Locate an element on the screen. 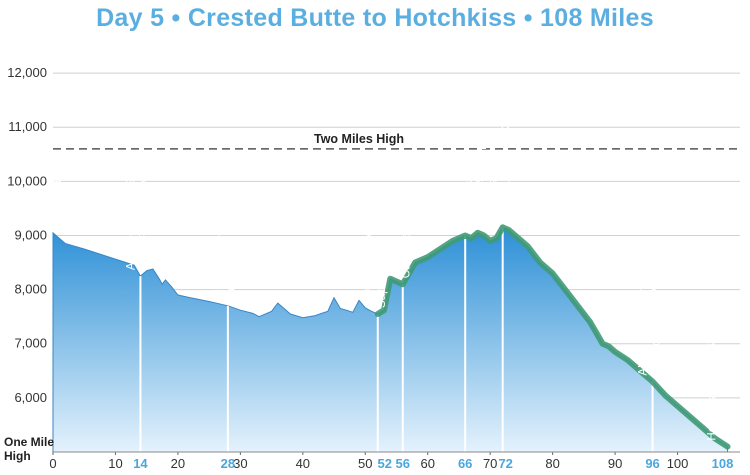  y-tick-label: 6,000 is located at coordinates (30, 397).